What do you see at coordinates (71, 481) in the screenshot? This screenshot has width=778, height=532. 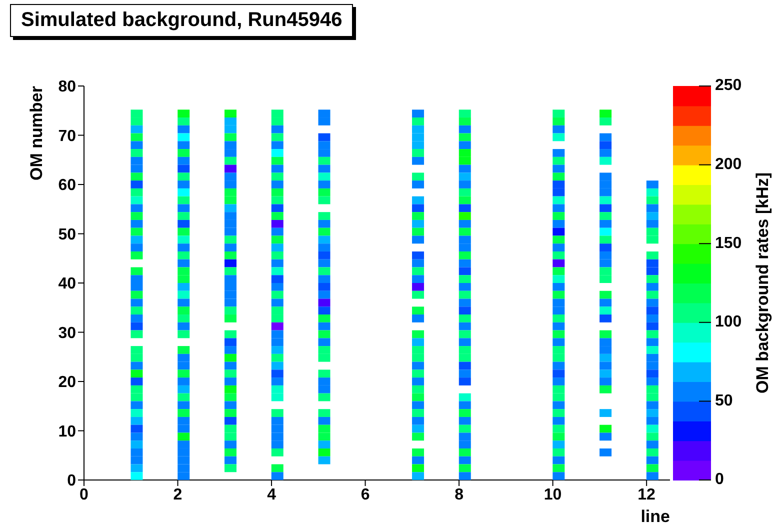 I see `y-tick-label: 0` at bounding box center [71, 481].